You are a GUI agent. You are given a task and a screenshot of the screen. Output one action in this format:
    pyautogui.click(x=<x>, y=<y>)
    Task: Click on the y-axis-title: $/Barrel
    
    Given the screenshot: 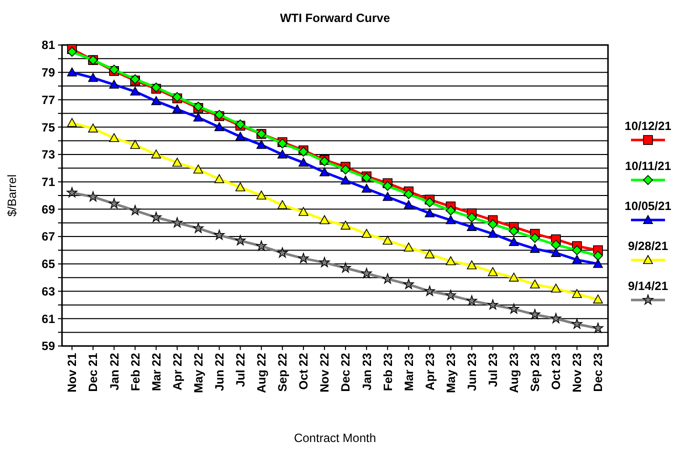 What is the action you would take?
    pyautogui.click(x=12, y=195)
    